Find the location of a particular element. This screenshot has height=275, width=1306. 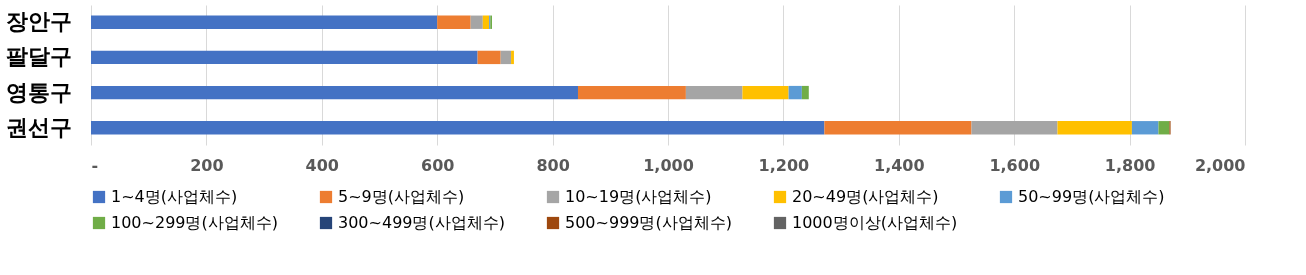

y-tick-label: 권선구 is located at coordinates (38, 127).